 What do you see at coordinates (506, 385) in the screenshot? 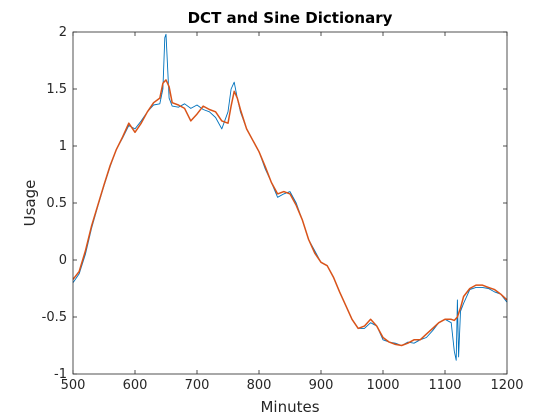
I see `x-tick-label: 1200` at bounding box center [506, 385].